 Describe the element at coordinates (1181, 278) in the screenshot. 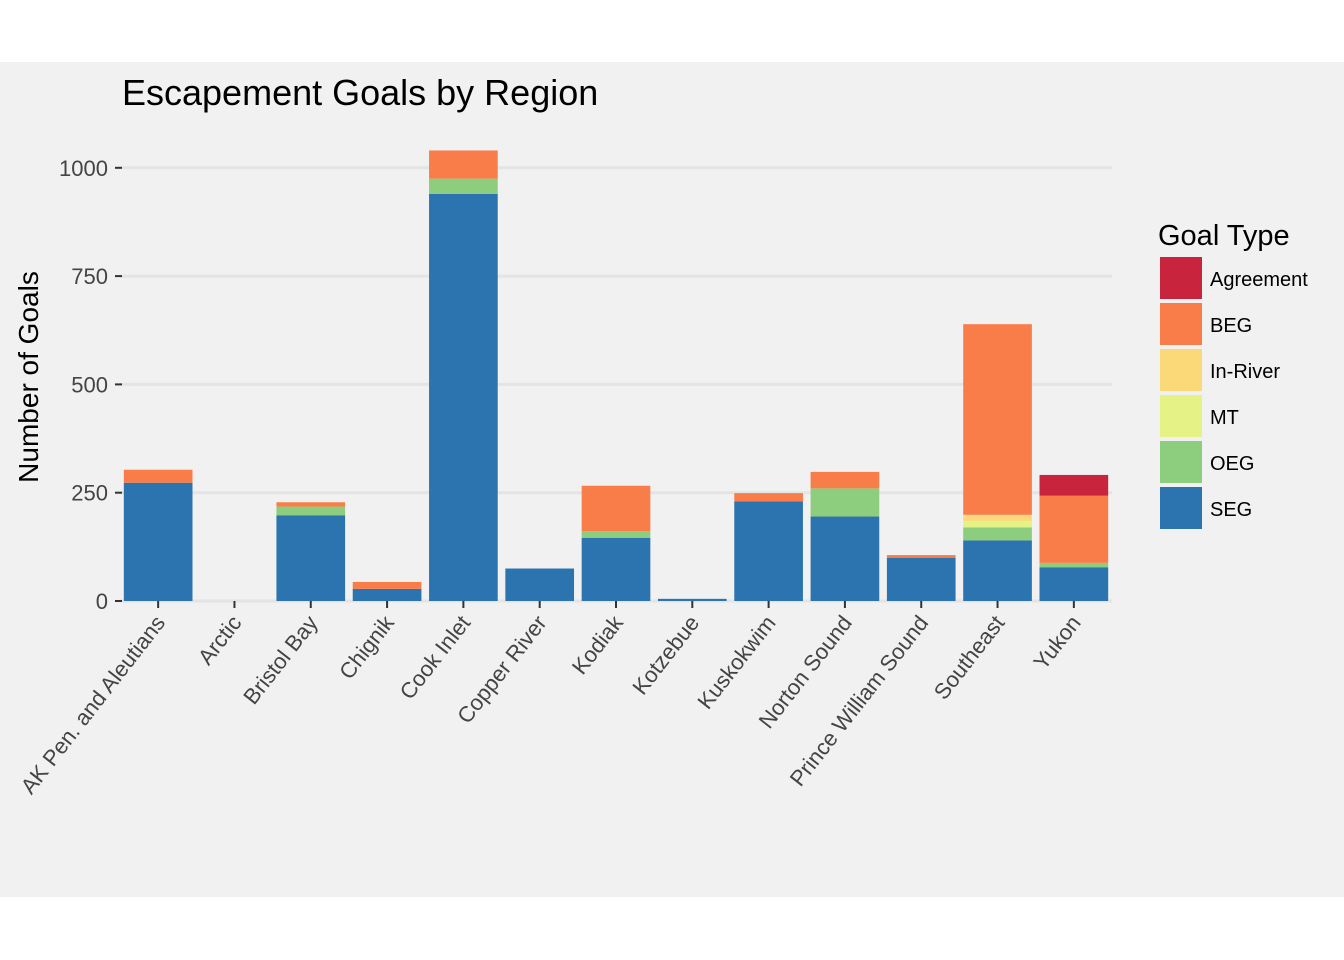

I see `legend-key-agreement` at that location.